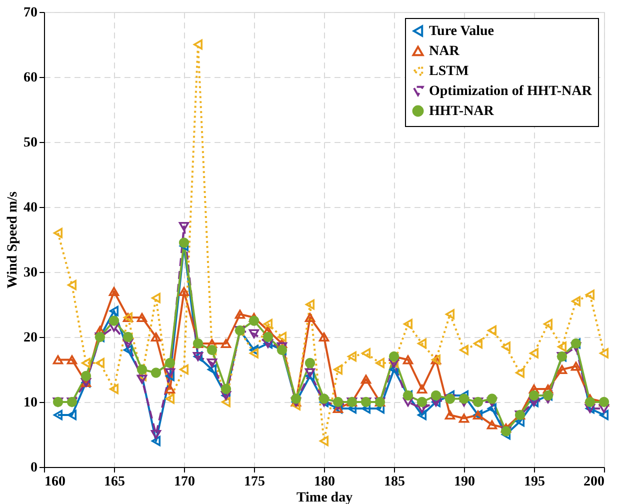 The image size is (628, 504). I want to click on y-tick-label: 70, so click(31, 13).